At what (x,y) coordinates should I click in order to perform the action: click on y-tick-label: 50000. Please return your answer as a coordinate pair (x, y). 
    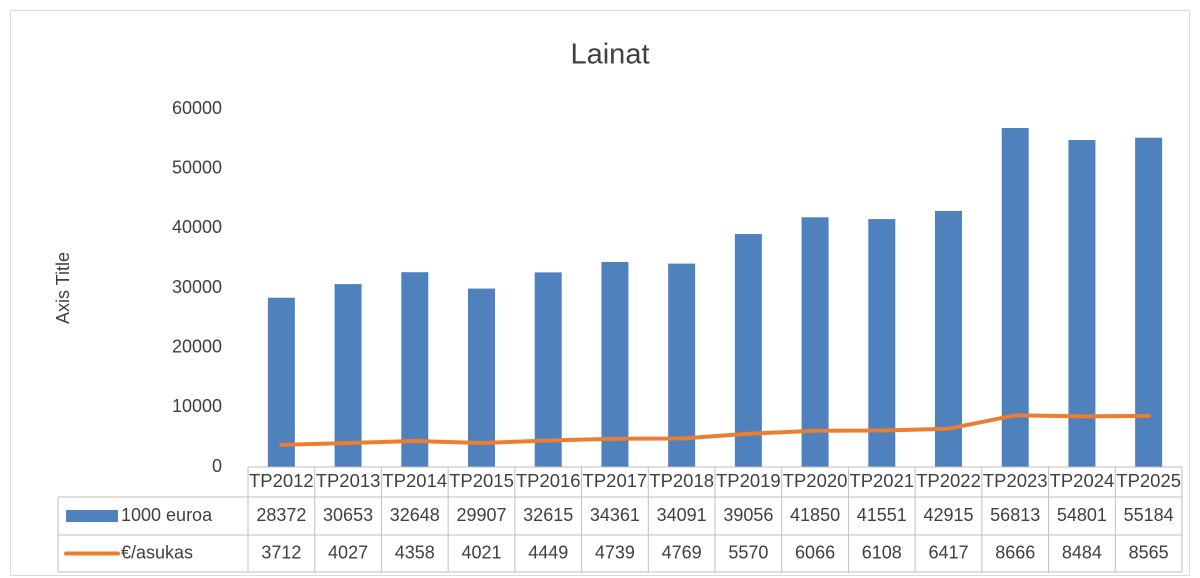
    Looking at the image, I should click on (197, 167).